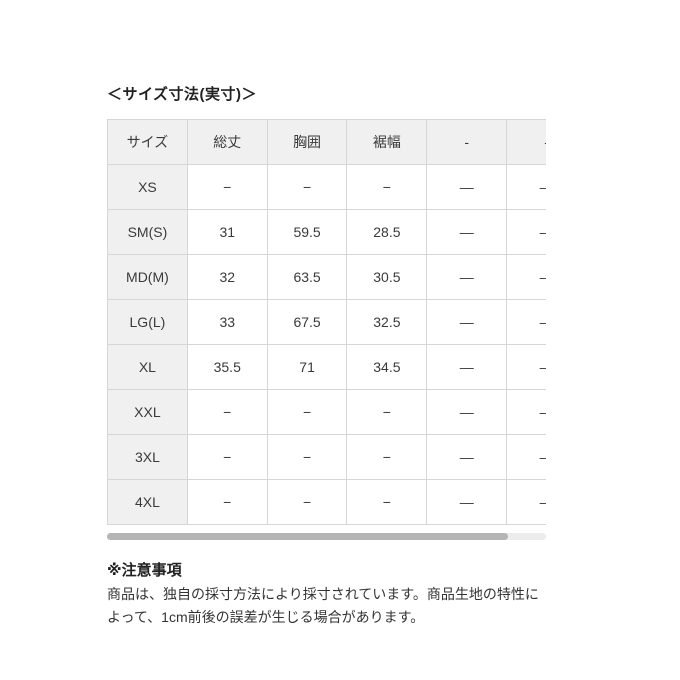  I want to click on table-row: 3XL−−−——, so click(326, 457).